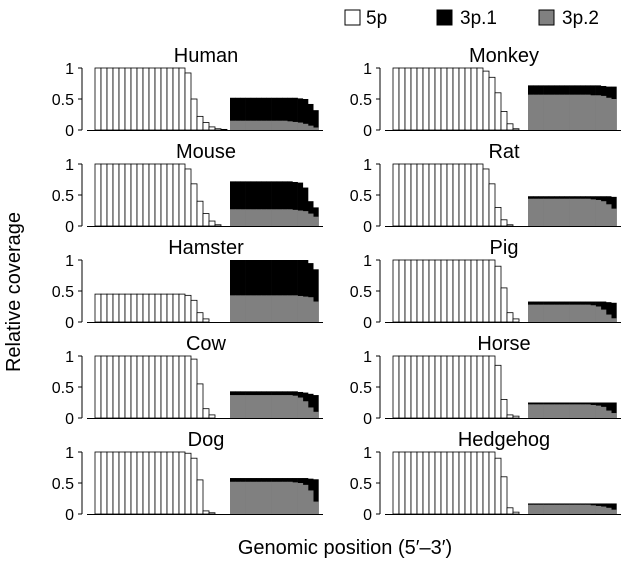 Image resolution: width=624 pixels, height=562 pixels. Describe the element at coordinates (504, 248) in the screenshot. I see `panel-title-pig: Pig` at that location.